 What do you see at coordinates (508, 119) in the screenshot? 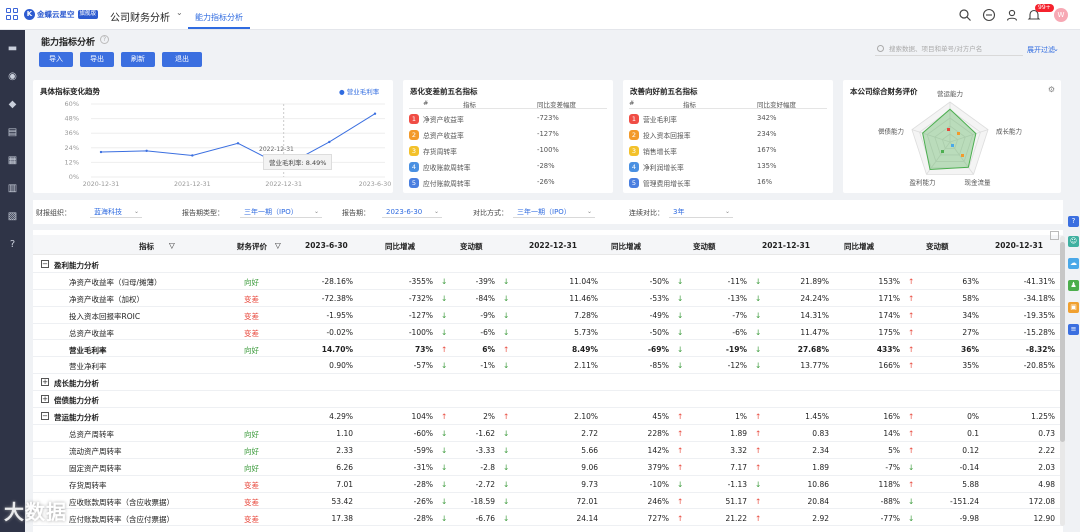
I see `worst5-row: 1 净资产收益率 -723%` at bounding box center [508, 119].